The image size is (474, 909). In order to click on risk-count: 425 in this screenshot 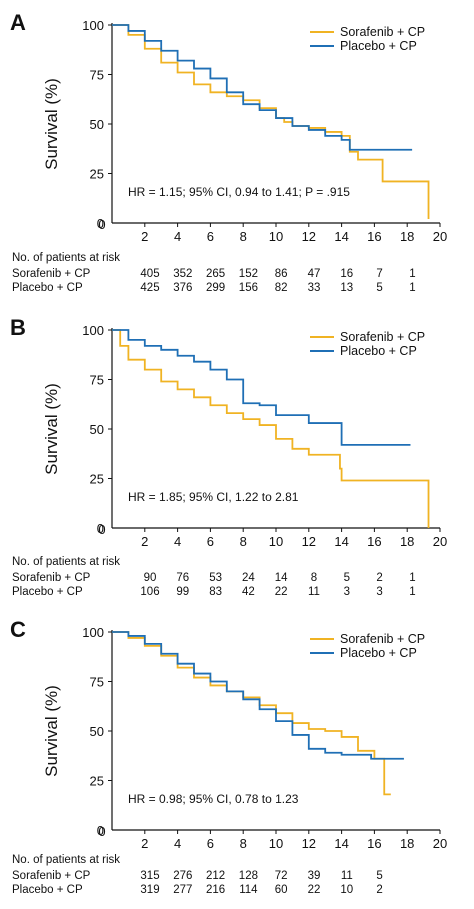, I will do `click(150, 288)`.